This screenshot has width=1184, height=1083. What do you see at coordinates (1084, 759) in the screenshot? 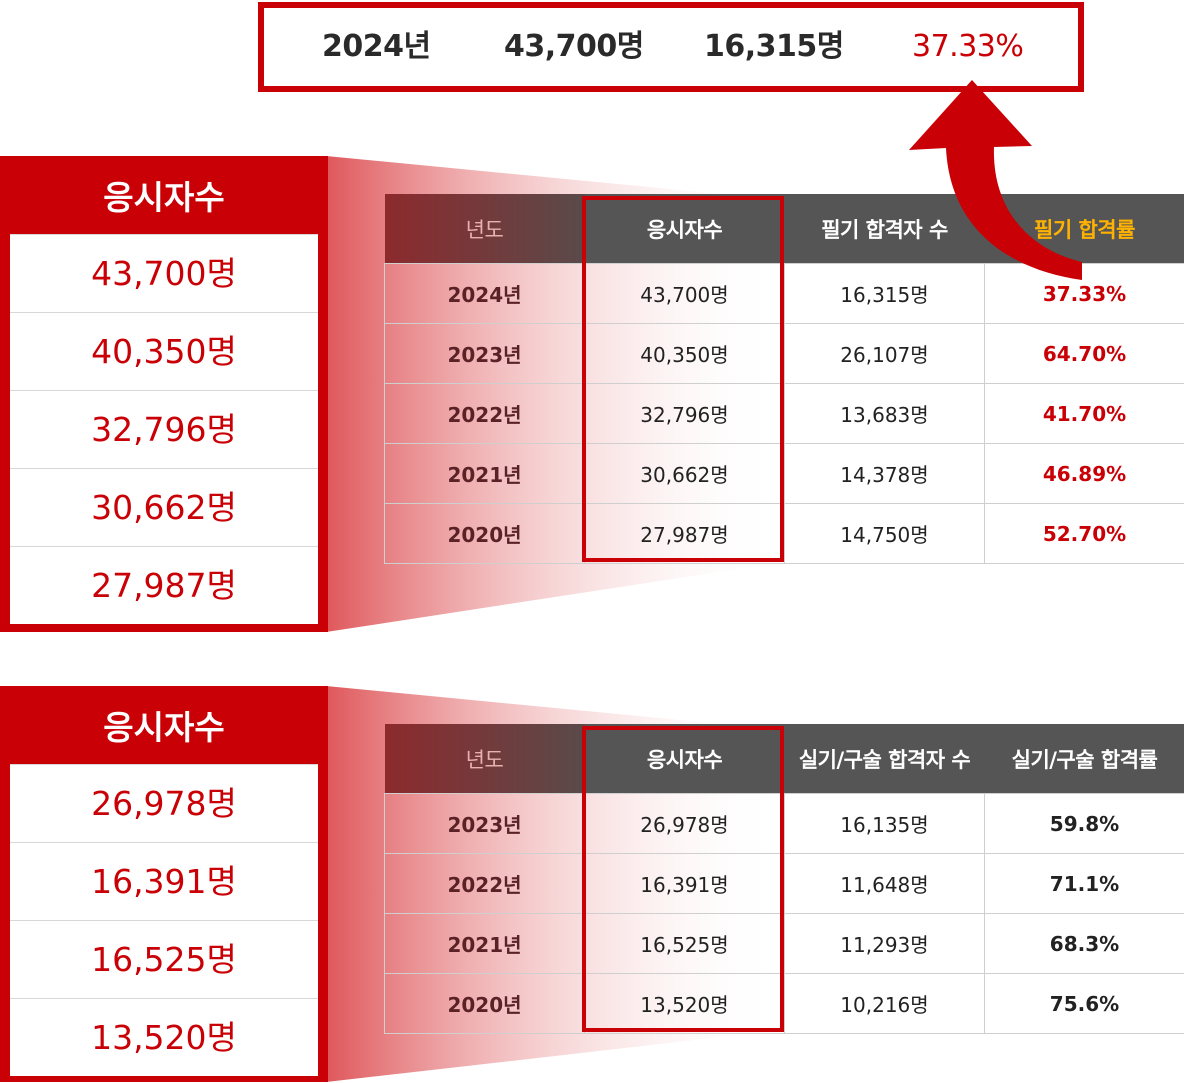
I see `header-pass-rate: 실기/구술 합격률` at bounding box center [1084, 759].